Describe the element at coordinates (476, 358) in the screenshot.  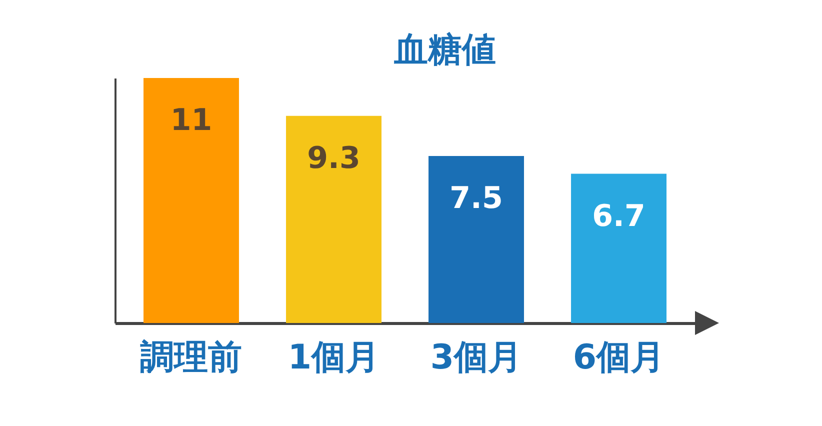
I see `x-tick-label: 3個月` at that location.